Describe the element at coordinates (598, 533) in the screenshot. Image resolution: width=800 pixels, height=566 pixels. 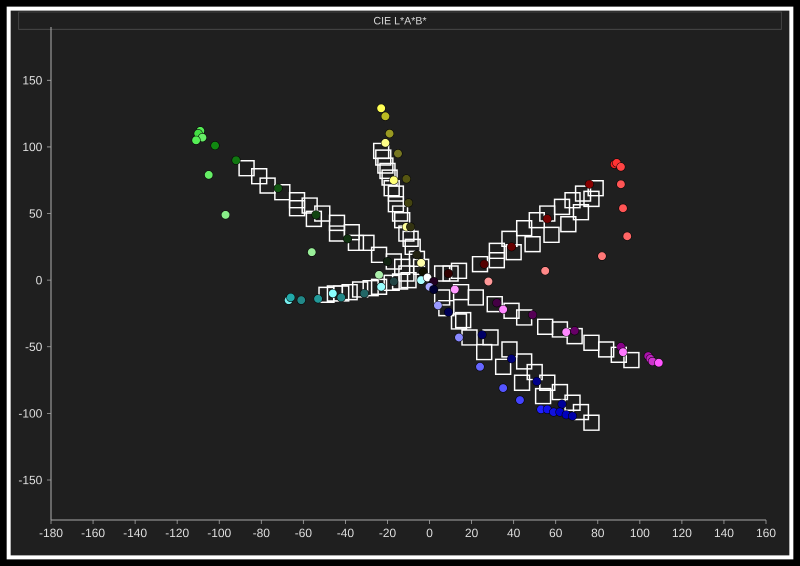
I see `x-tick-label: 80` at that location.